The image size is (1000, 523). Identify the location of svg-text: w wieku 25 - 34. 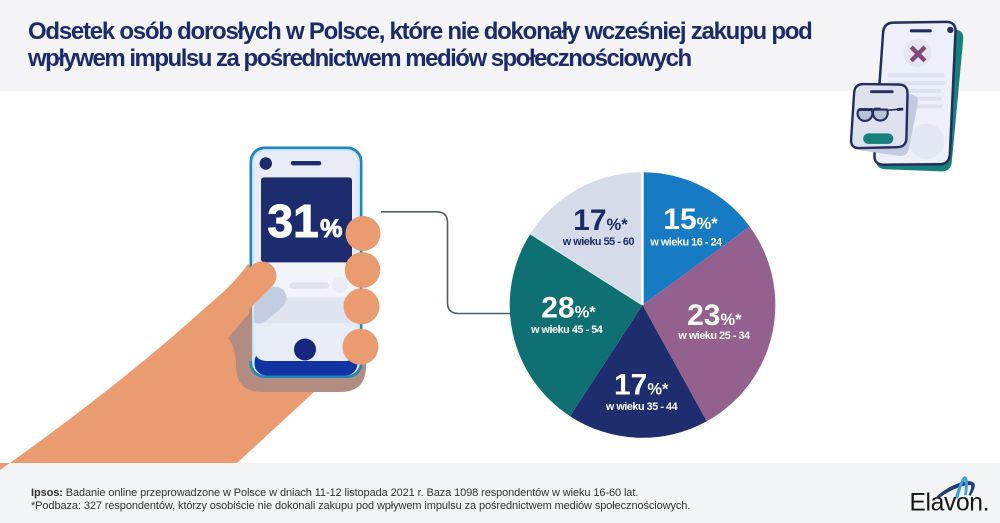
(713, 336).